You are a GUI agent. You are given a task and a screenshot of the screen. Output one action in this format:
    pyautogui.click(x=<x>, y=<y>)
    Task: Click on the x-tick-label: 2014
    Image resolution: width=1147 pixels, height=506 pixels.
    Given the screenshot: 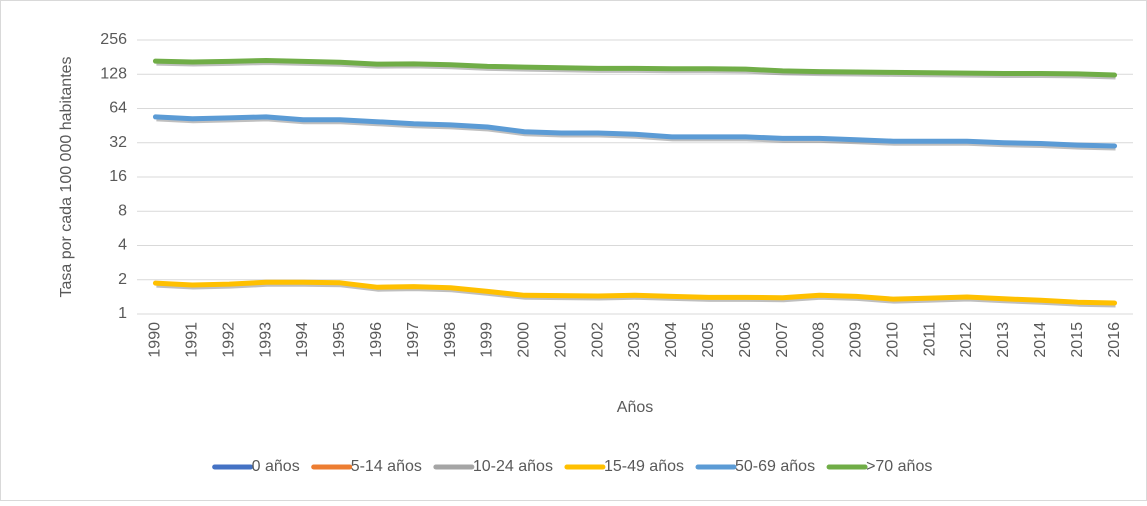 What is the action you would take?
    pyautogui.click(x=1040, y=340)
    